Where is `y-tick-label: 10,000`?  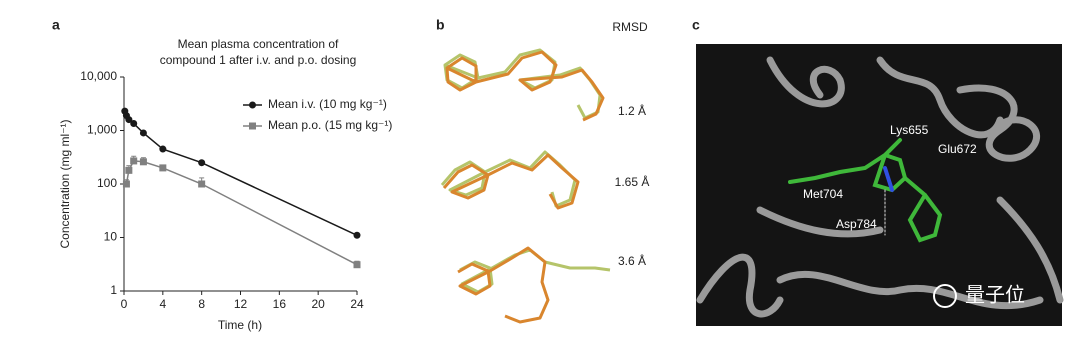
y-tick-label: 10,000 is located at coordinates (98, 76).